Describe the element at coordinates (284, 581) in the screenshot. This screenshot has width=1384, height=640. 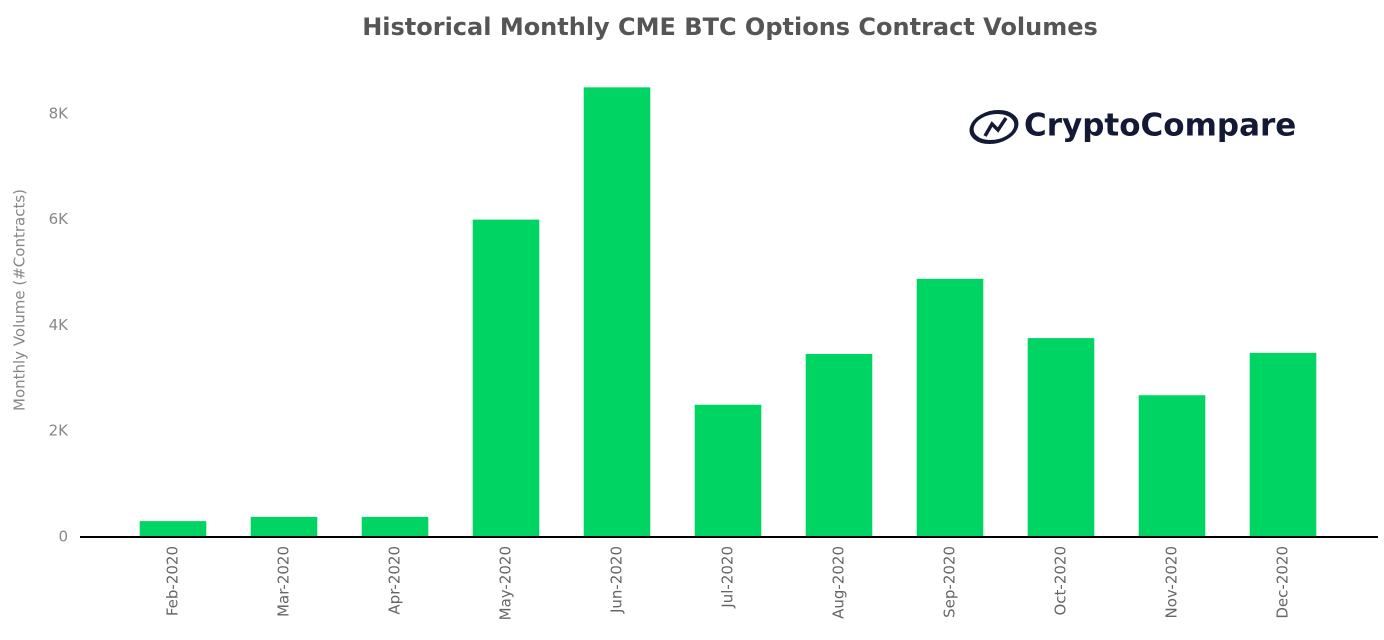
I see `x-tick-label: Mar-2020` at that location.